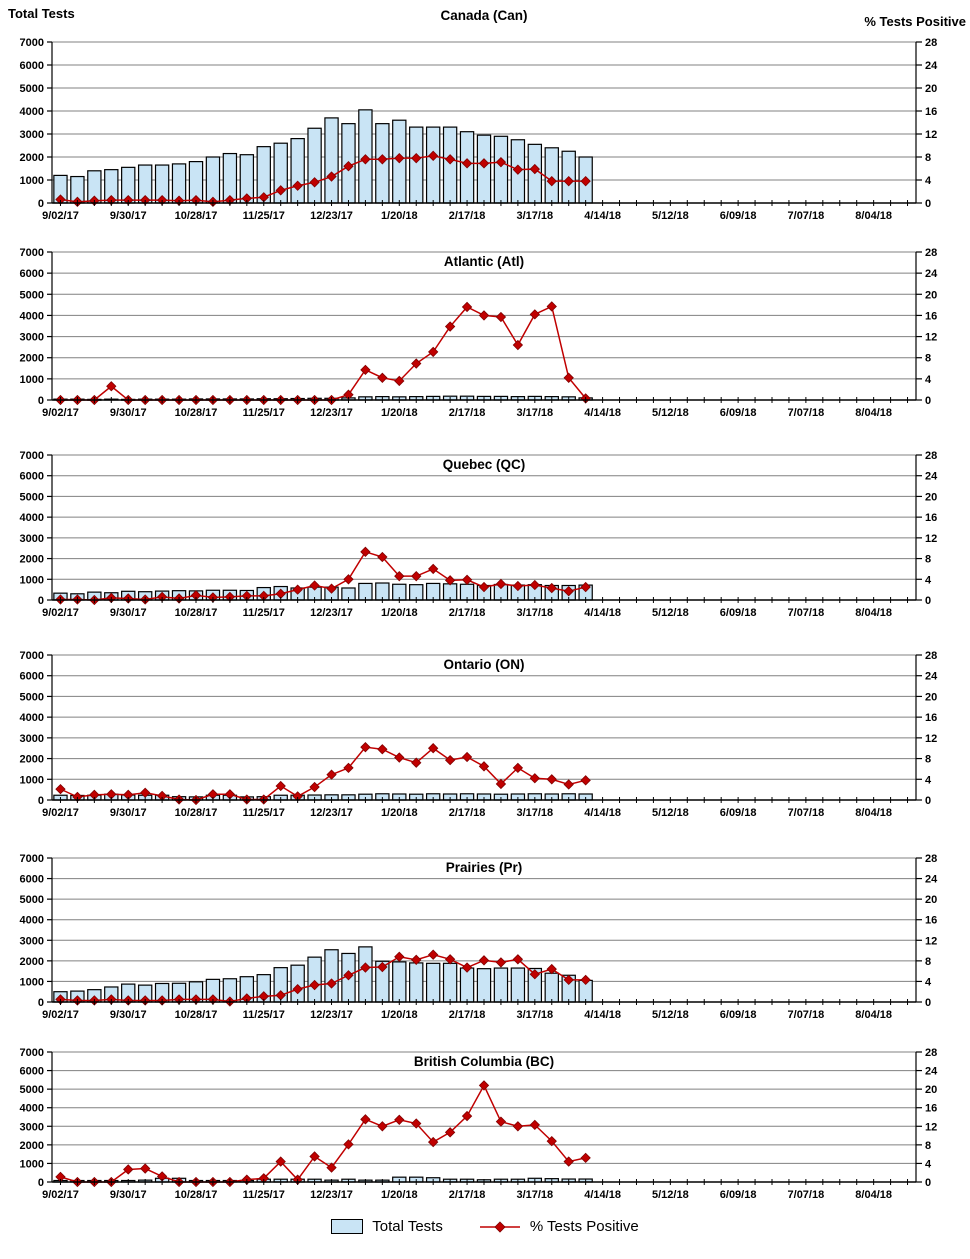  I want to click on x-axis-tick-label: 9/02/17, so click(60, 1015).